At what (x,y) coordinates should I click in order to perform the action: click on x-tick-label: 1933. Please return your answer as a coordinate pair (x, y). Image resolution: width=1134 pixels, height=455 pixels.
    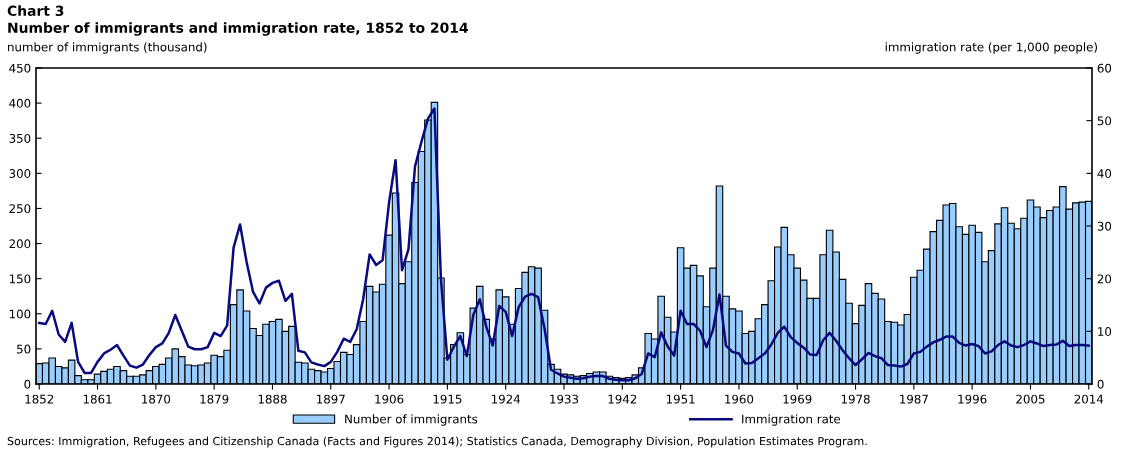
    Looking at the image, I should click on (564, 399).